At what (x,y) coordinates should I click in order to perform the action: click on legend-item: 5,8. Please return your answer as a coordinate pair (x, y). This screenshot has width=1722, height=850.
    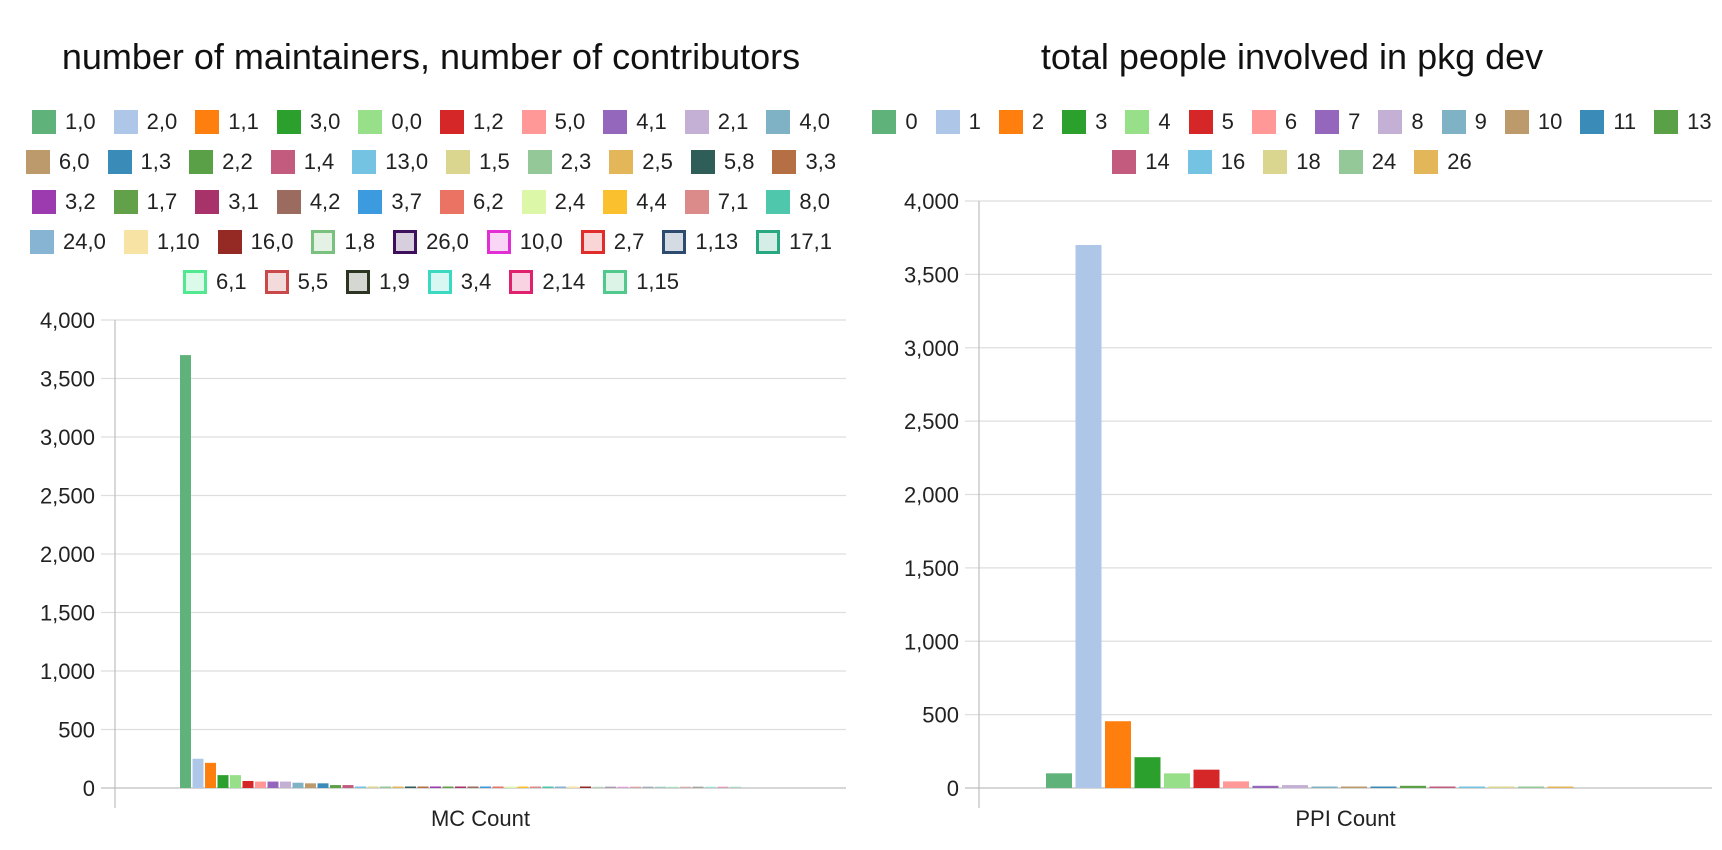
    Looking at the image, I should click on (722, 162).